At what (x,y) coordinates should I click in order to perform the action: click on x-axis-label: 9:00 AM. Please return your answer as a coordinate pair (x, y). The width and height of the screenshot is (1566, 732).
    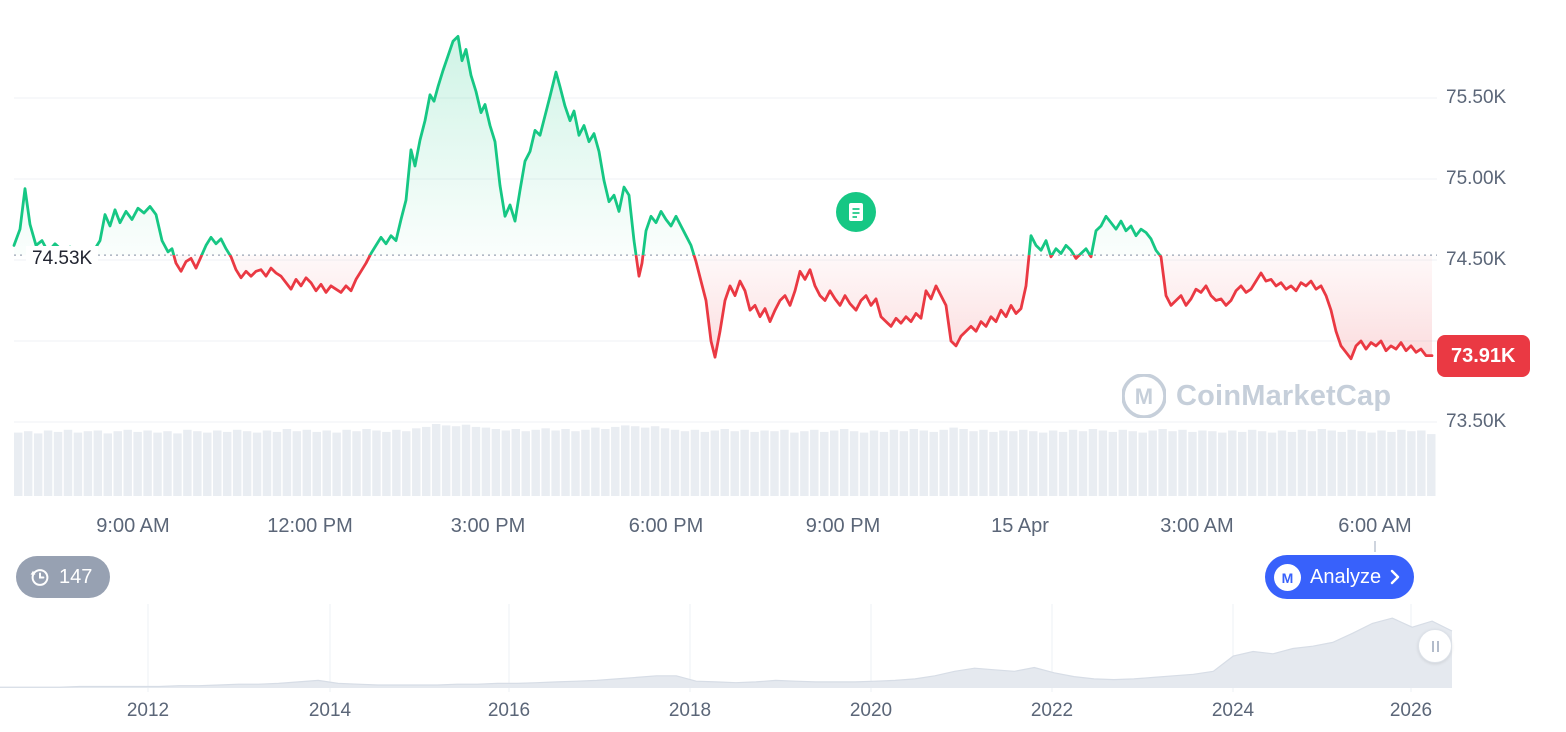
    Looking at the image, I should click on (133, 526).